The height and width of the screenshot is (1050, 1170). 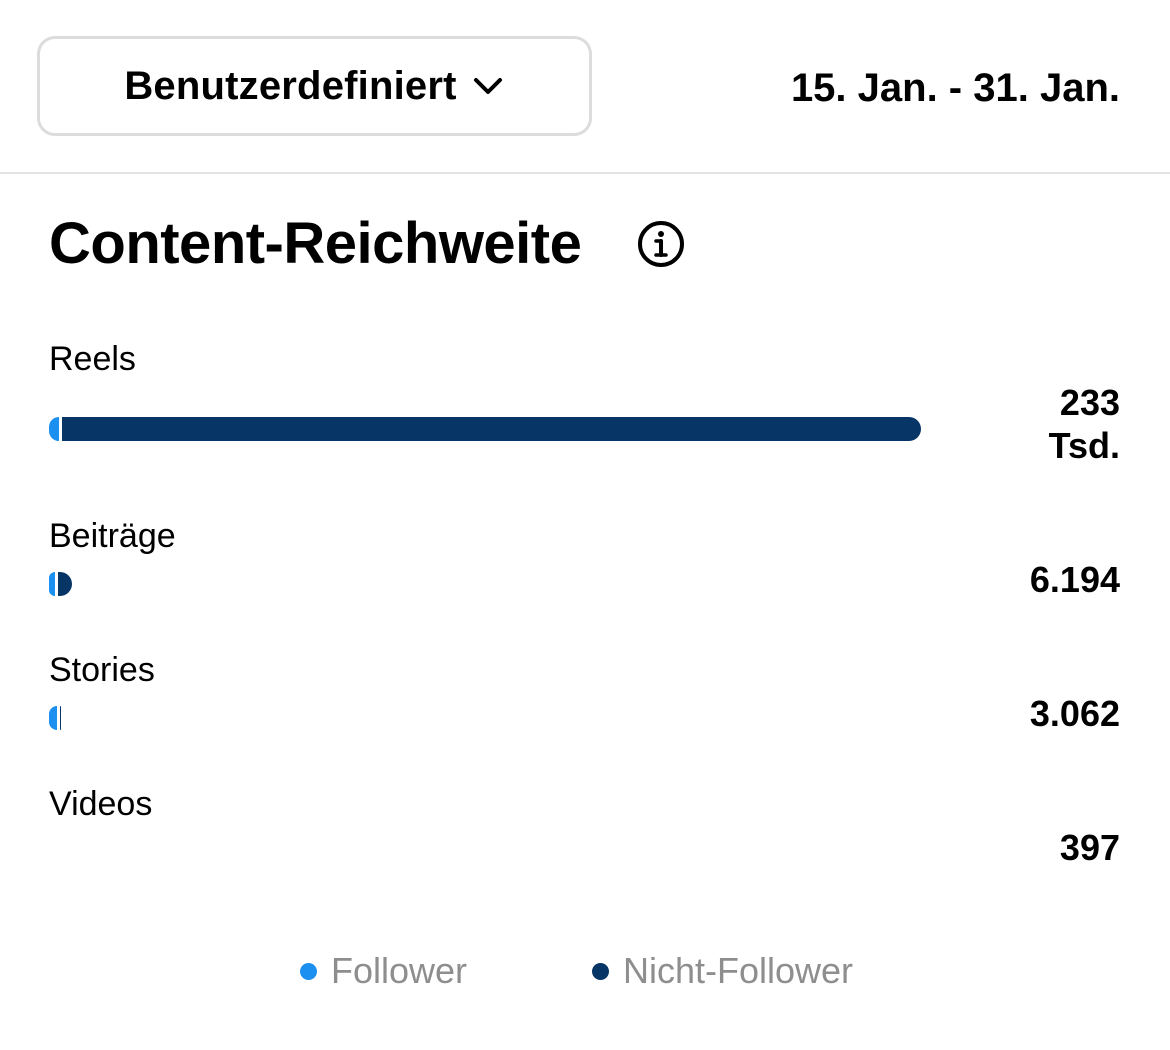 I want to click on row-label: Beiträge, so click(x=112, y=536).